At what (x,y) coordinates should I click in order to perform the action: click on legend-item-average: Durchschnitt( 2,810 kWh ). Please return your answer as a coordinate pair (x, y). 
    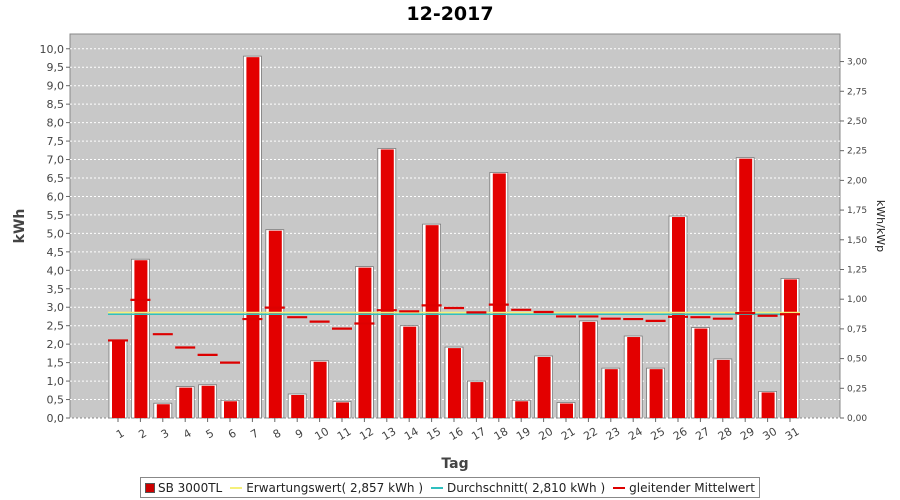
    Looking at the image, I should click on (518, 488).